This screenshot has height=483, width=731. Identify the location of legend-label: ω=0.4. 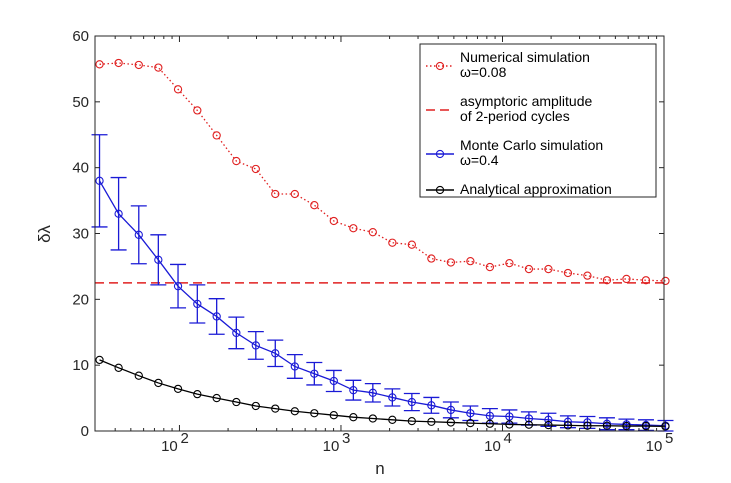
(479, 160).